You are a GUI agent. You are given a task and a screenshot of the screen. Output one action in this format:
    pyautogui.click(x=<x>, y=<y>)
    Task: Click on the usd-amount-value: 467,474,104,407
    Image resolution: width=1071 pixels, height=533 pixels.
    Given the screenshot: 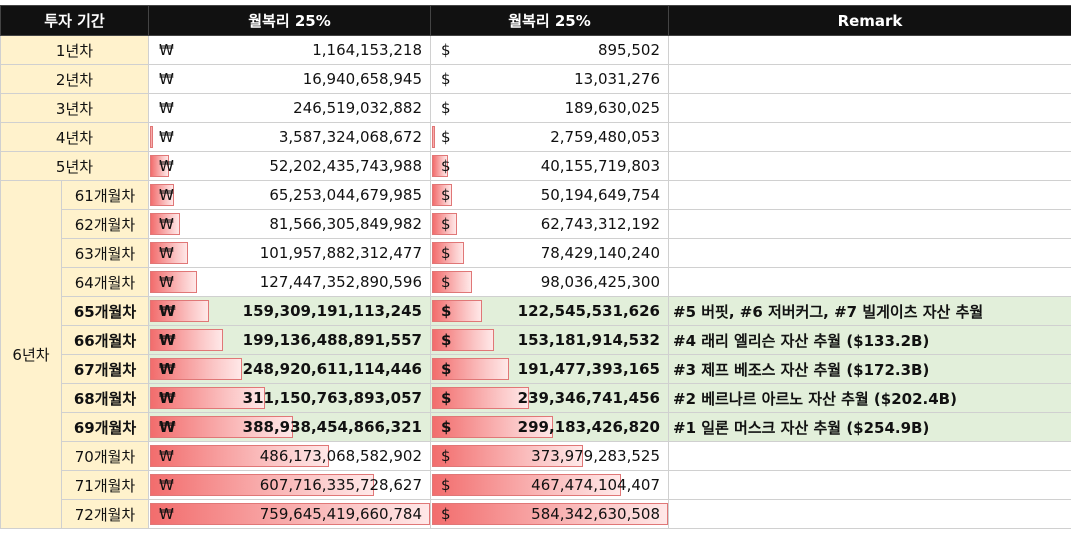 What is the action you would take?
    pyautogui.click(x=595, y=485)
    